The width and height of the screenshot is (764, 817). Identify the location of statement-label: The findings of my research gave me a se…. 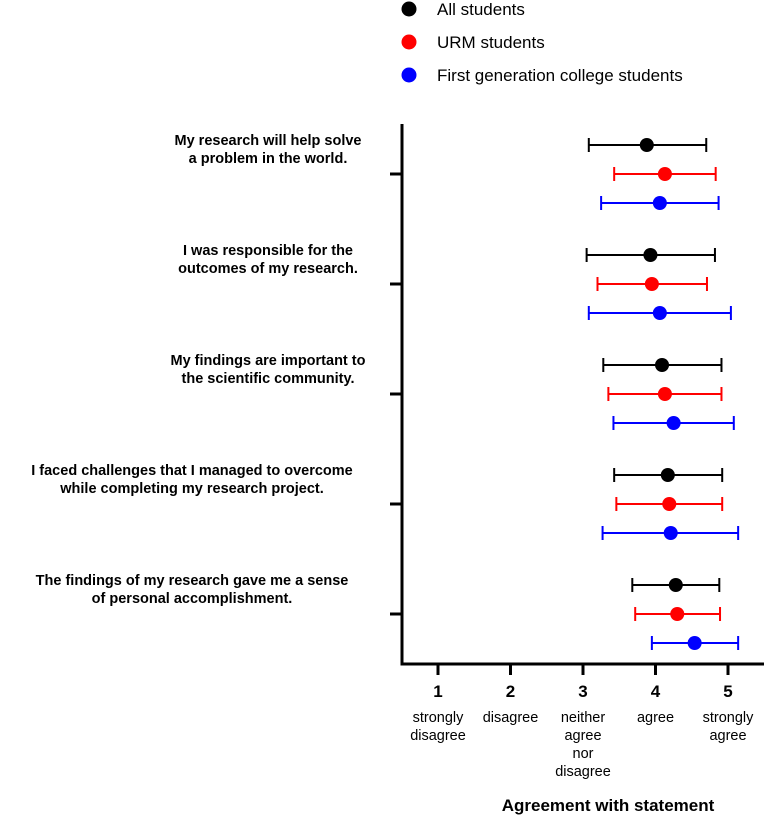
(192, 581).